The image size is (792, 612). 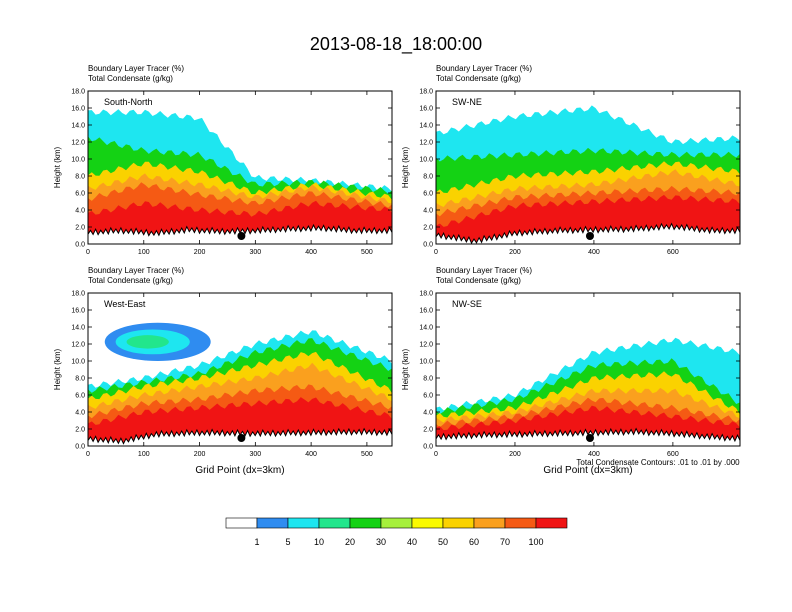 What do you see at coordinates (396, 532) in the screenshot?
I see `colorbar: 1 5 10 20 30 40 50 60 70 100` at bounding box center [396, 532].